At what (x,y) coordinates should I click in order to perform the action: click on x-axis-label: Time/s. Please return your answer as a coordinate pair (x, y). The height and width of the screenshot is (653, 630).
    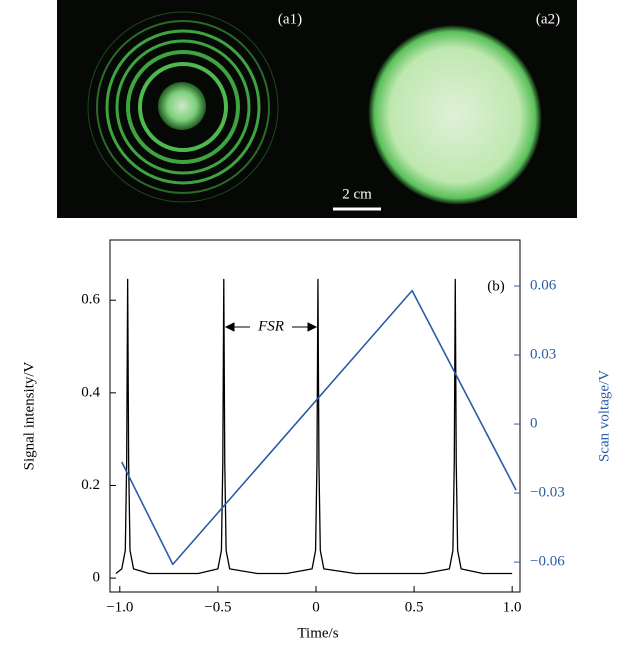
    Looking at the image, I should click on (317, 633).